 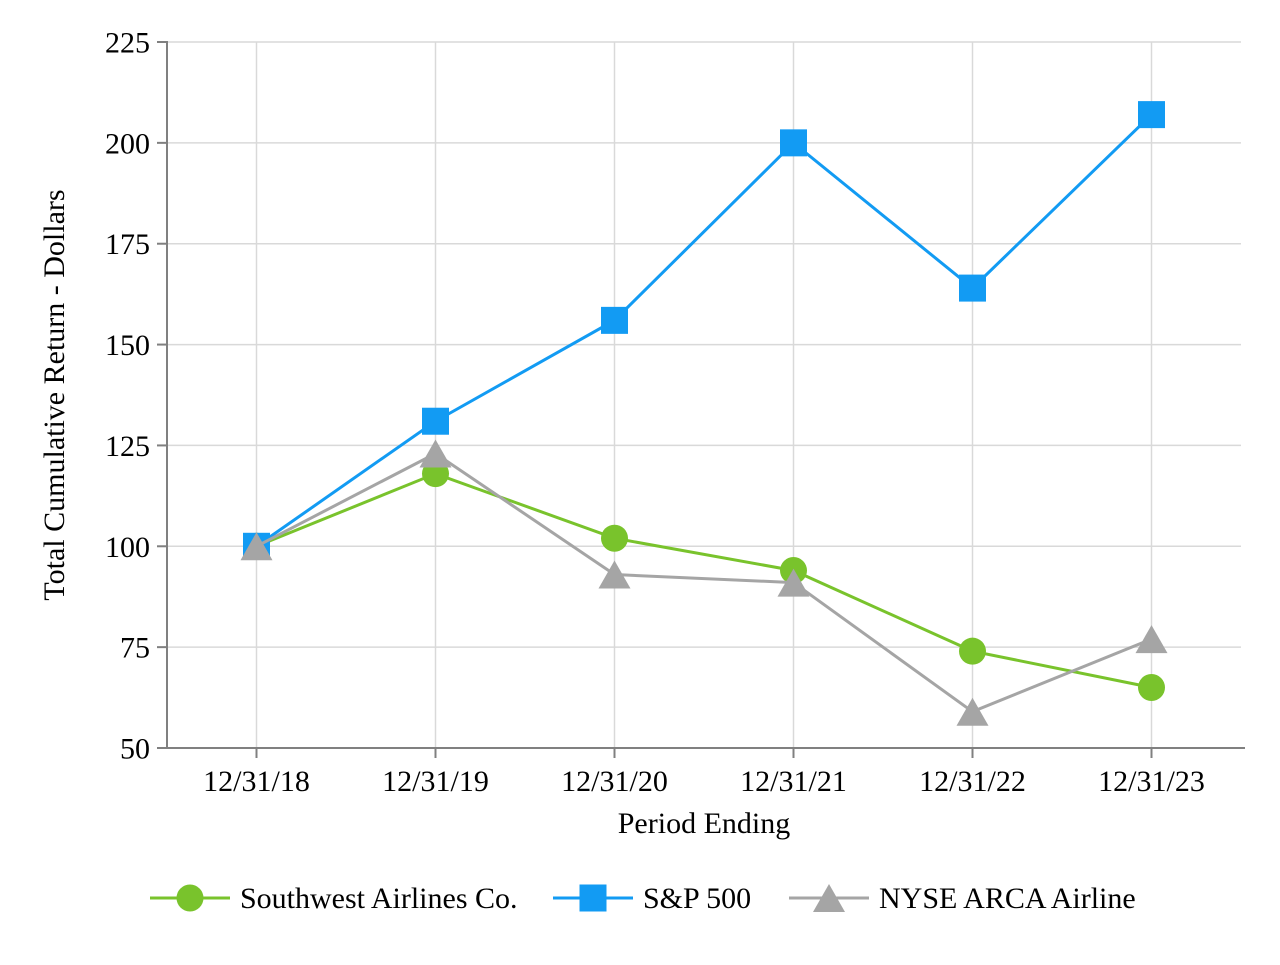 What do you see at coordinates (793, 781) in the screenshot?
I see `x-tick-label: 12/31/21` at bounding box center [793, 781].